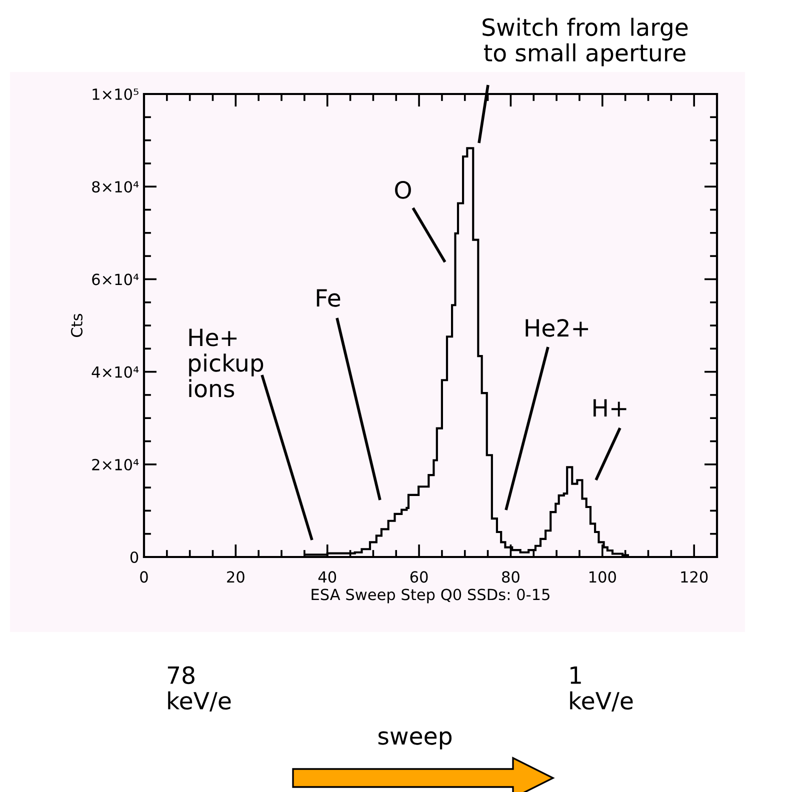 Image resolution: width=788 pixels, height=792 pixels. Describe the element at coordinates (115, 187) in the screenshot. I see `y-tick-label: 8×10⁴` at that location.